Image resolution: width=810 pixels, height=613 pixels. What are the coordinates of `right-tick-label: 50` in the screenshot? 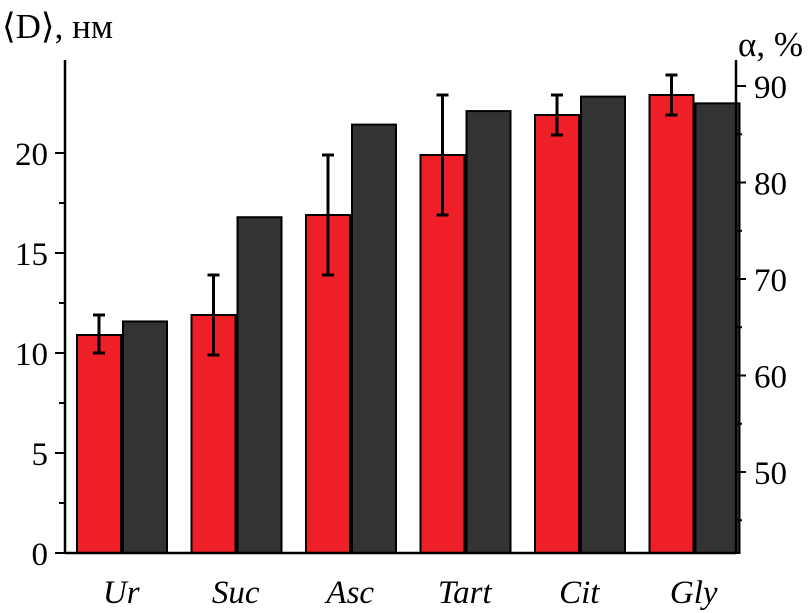 It's located at (770, 474).